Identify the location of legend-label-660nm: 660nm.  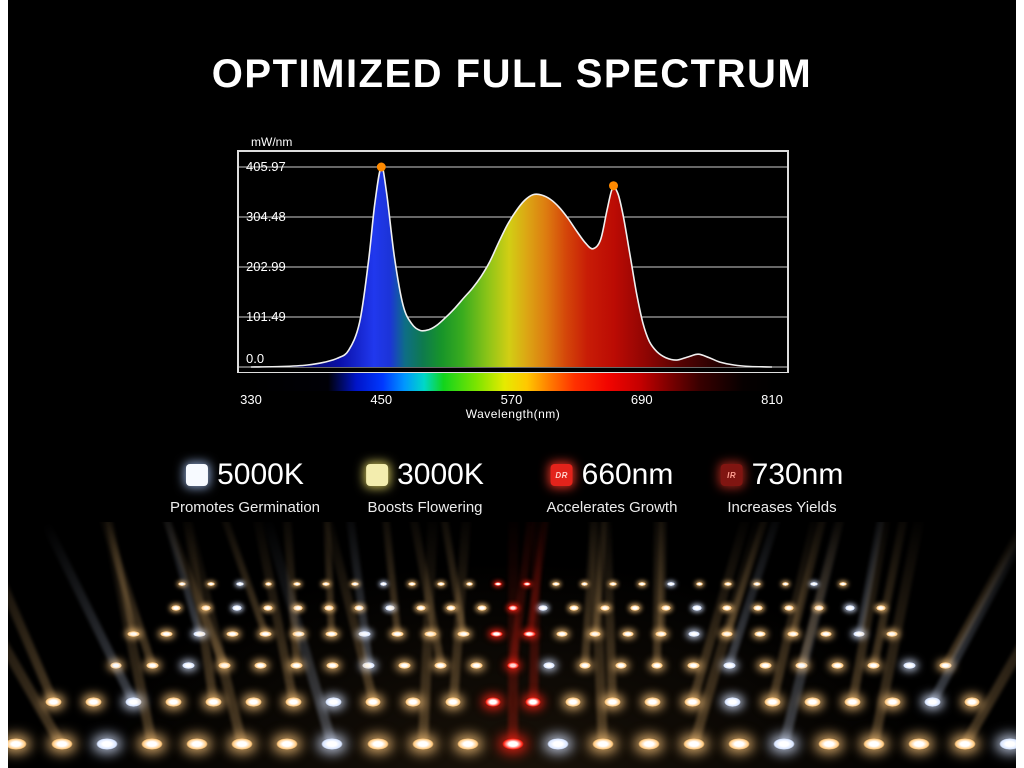
(627, 474).